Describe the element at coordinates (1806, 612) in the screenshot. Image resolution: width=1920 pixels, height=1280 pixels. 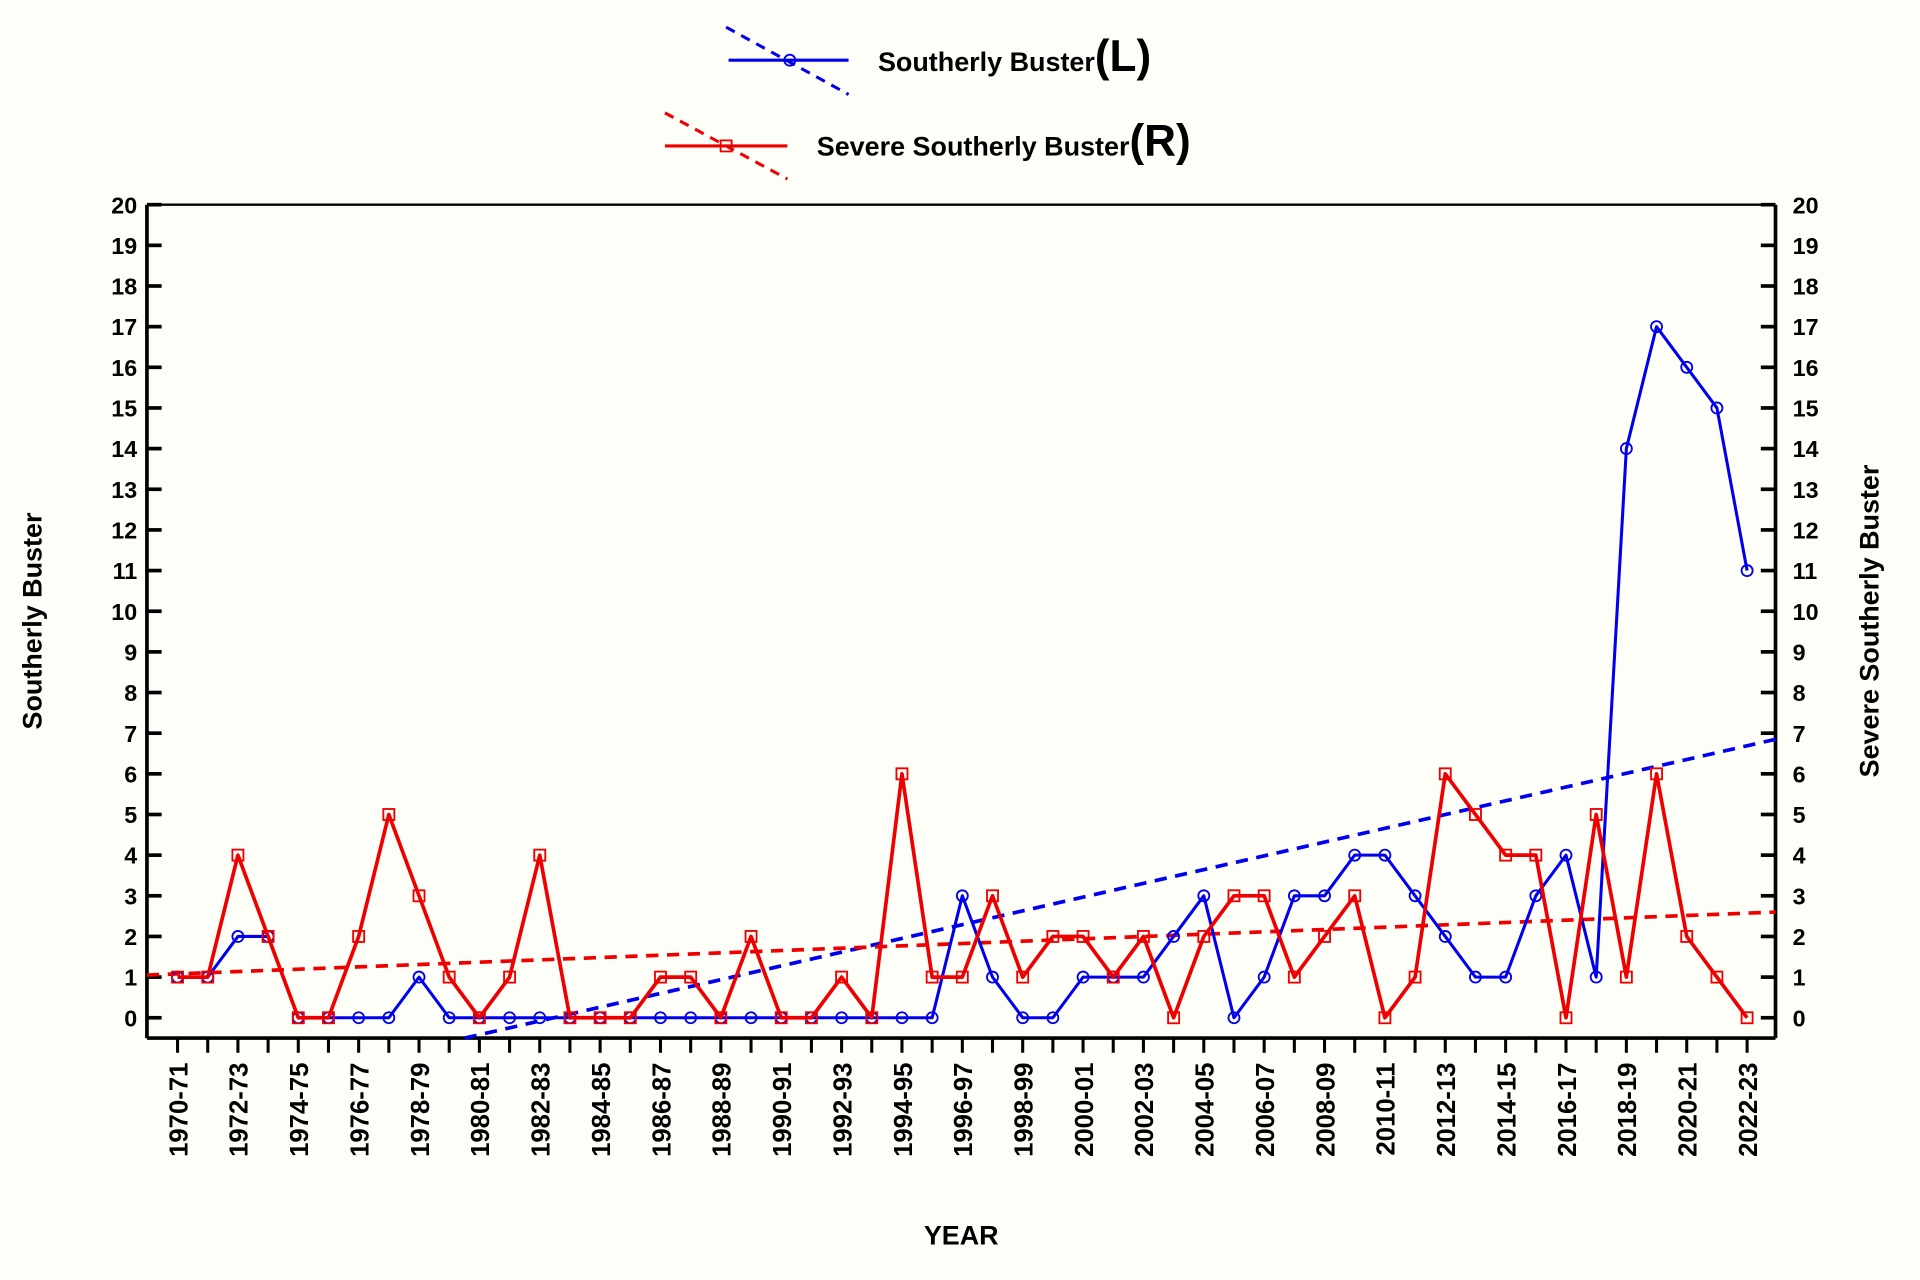
I see `y-tick-label-right: 10` at that location.